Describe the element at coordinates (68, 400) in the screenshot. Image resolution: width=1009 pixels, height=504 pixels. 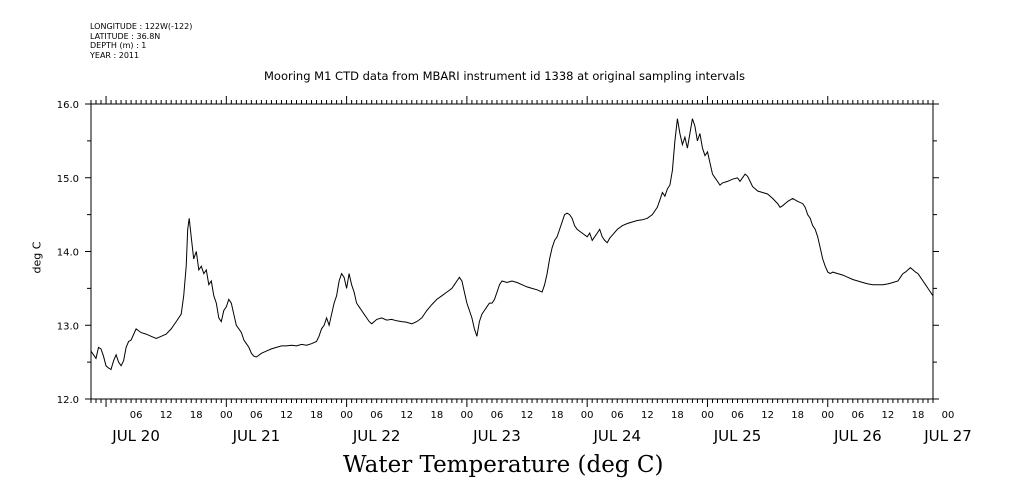
I see `y-tick-label: 12.0` at that location.